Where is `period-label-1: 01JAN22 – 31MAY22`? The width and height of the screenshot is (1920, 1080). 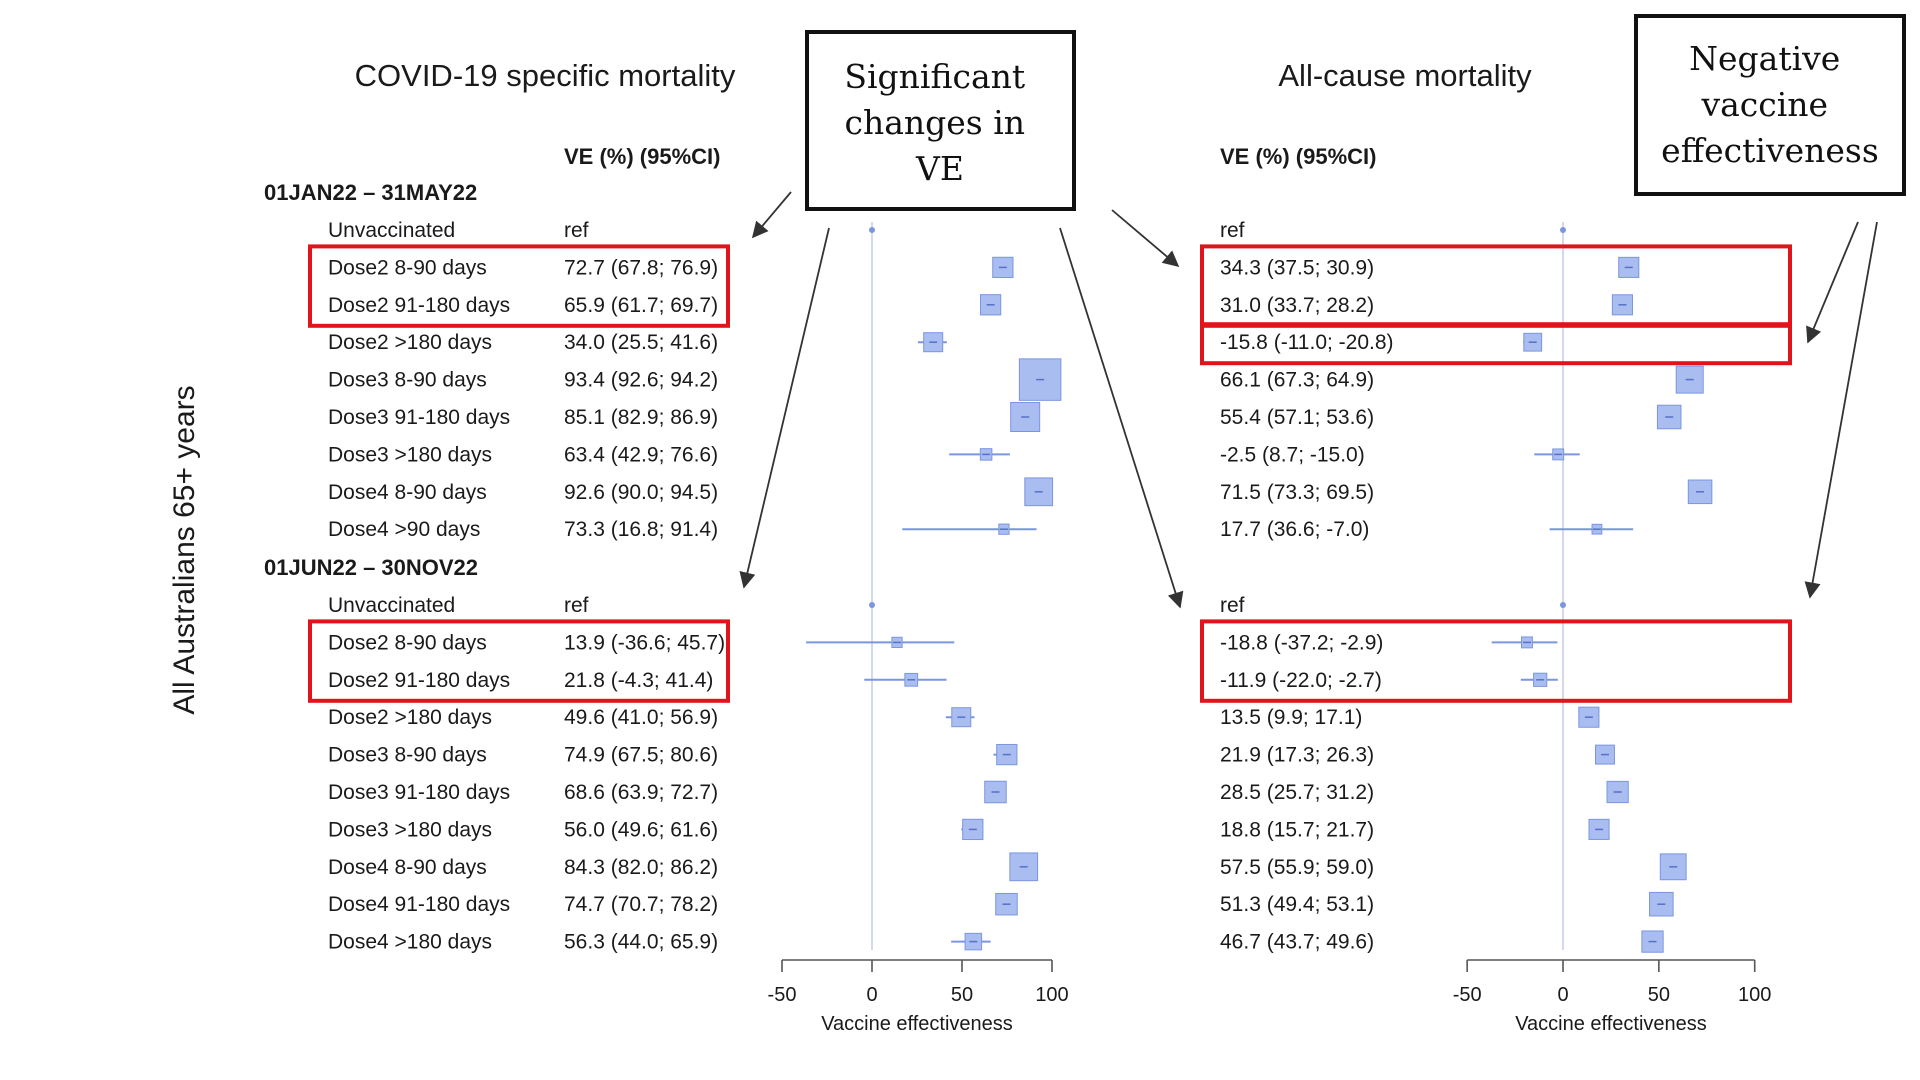
period-label-1: 01JAN22 – 31MAY22 is located at coordinates (370, 192).